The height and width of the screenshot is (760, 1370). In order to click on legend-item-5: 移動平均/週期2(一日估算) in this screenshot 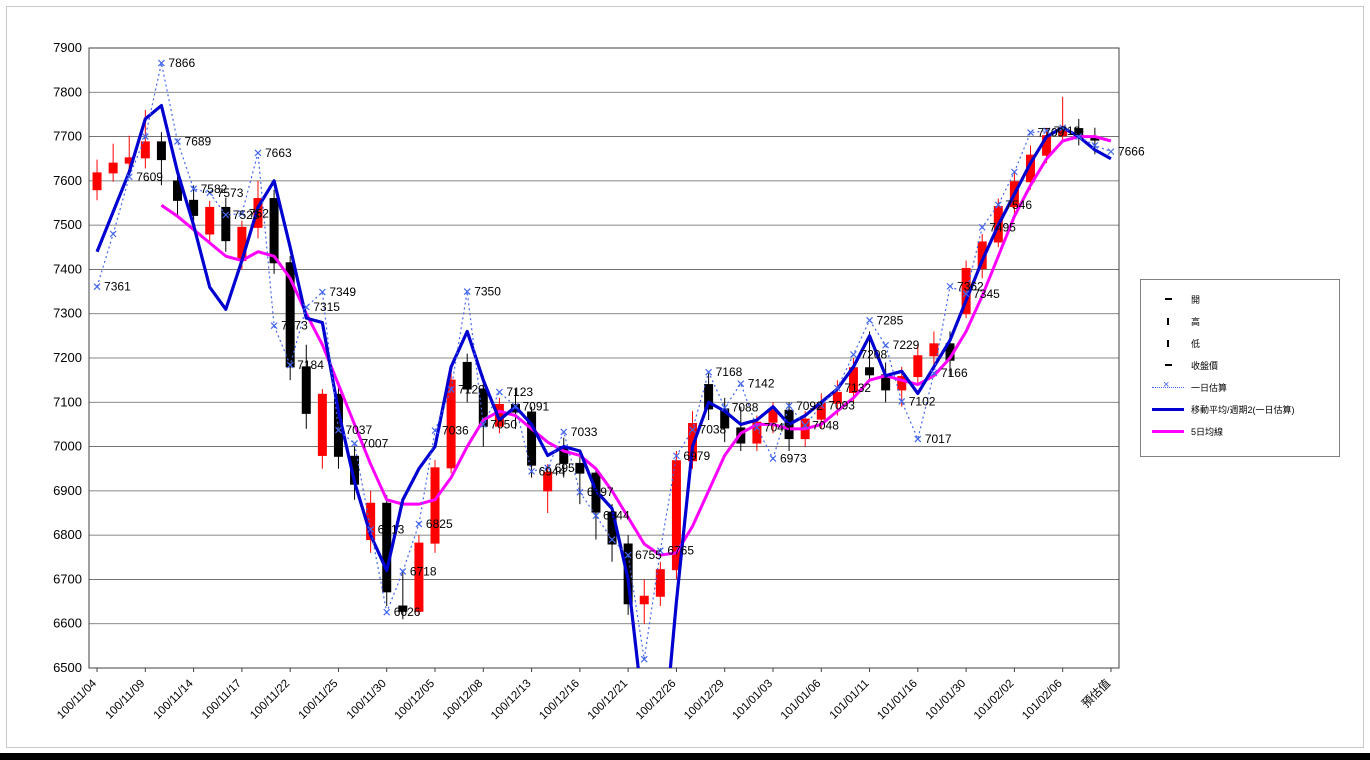, I will do `click(1242, 409)`.